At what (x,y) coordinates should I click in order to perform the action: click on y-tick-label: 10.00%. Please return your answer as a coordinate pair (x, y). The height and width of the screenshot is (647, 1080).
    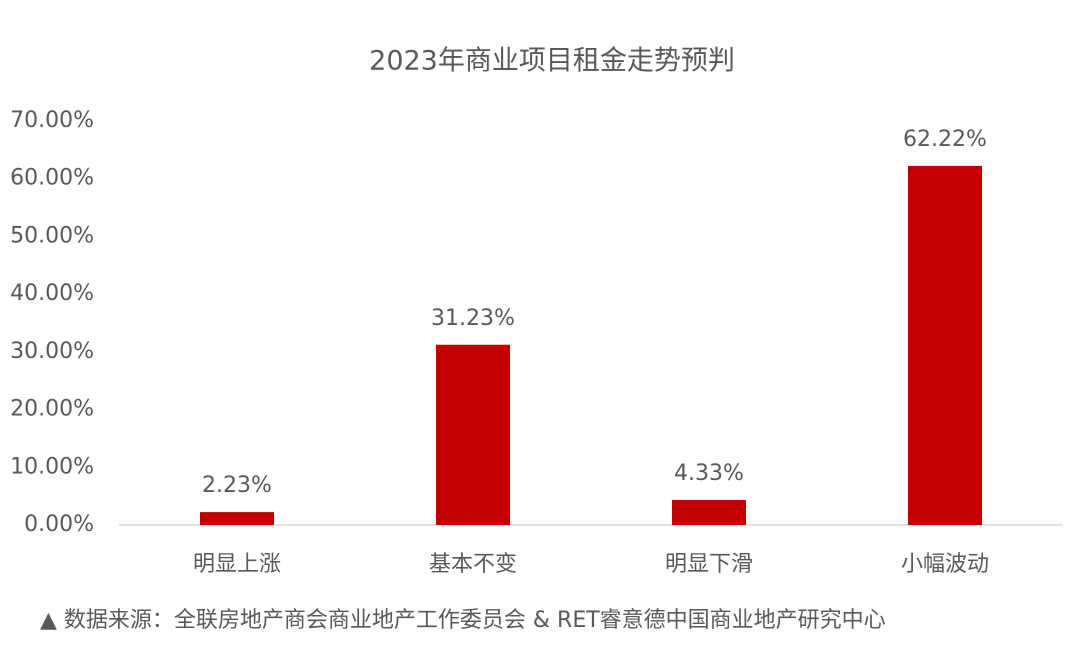
    Looking at the image, I should click on (52, 466).